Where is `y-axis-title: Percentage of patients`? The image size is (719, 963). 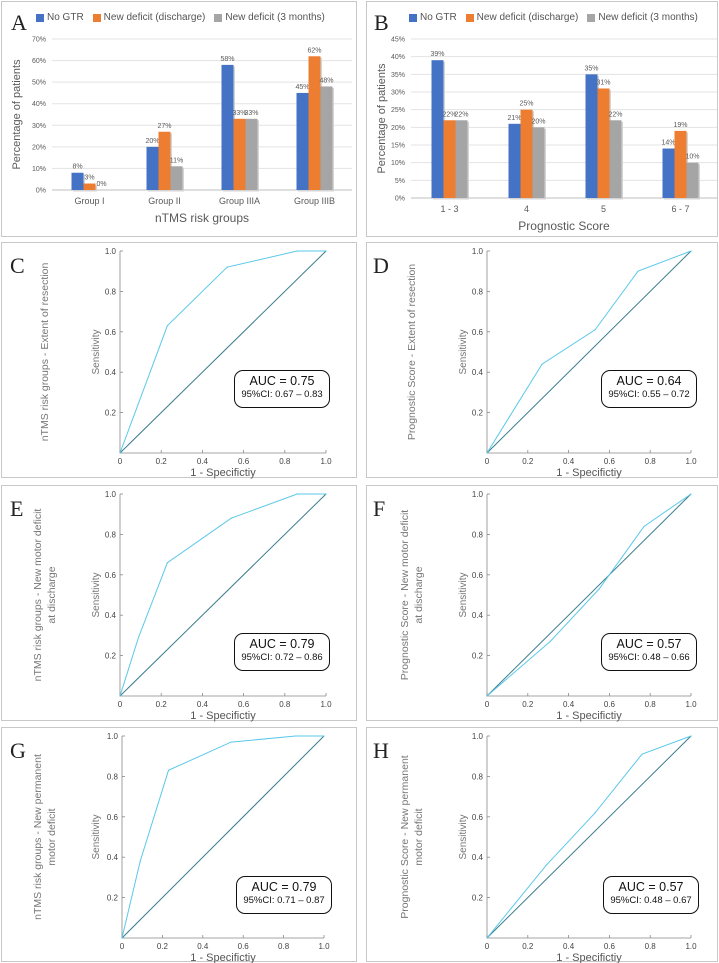 y-axis-title: Percentage of patients is located at coordinates (382, 118).